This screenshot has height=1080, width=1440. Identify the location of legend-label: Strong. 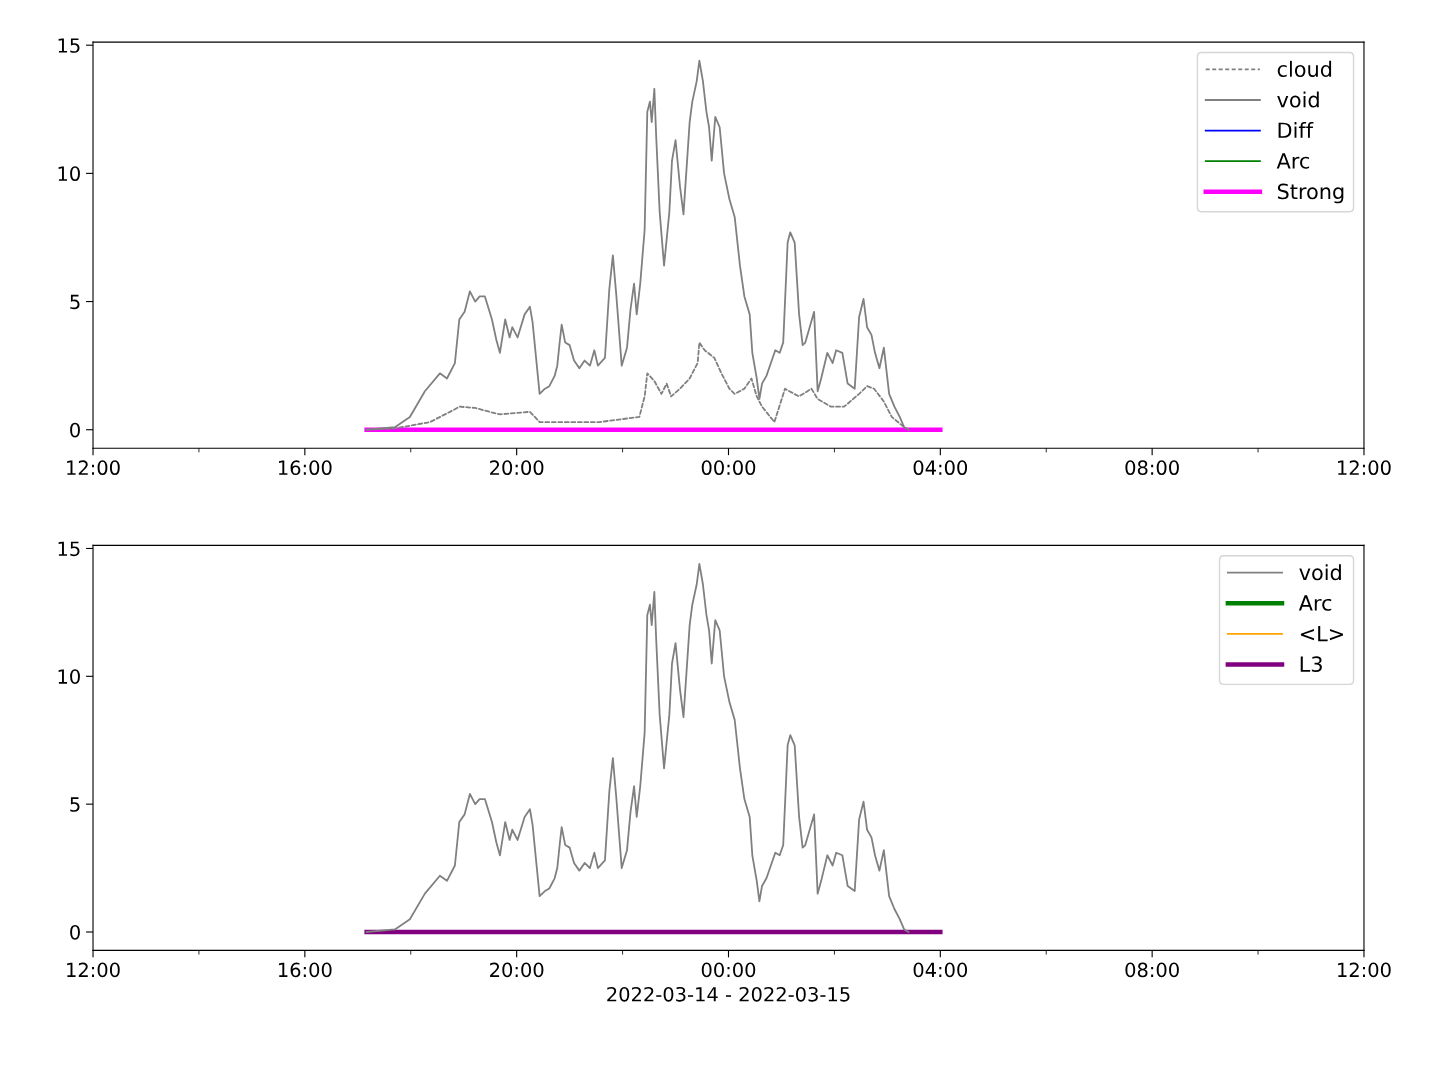
(1310, 193).